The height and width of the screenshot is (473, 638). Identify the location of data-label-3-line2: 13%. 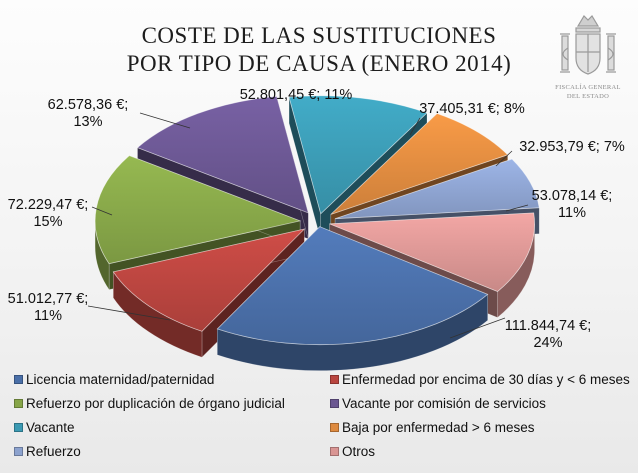
(87, 122).